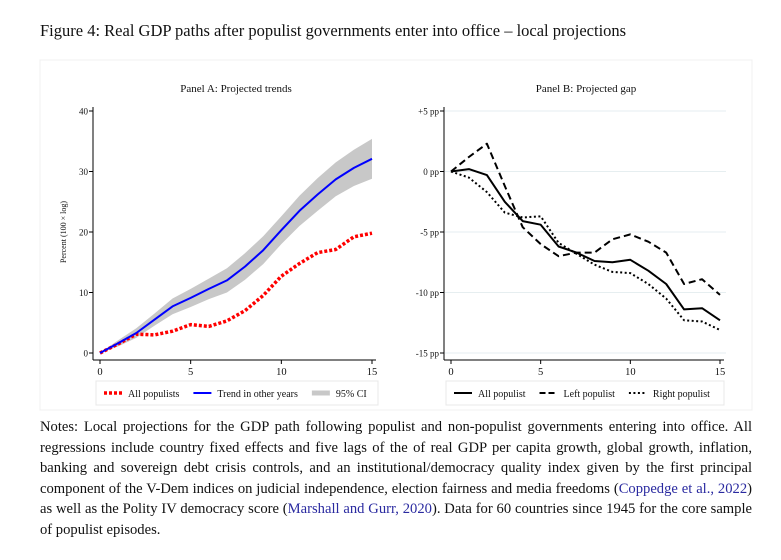  What do you see at coordinates (86, 354) in the screenshot?
I see `y-tick-label: 0` at bounding box center [86, 354].